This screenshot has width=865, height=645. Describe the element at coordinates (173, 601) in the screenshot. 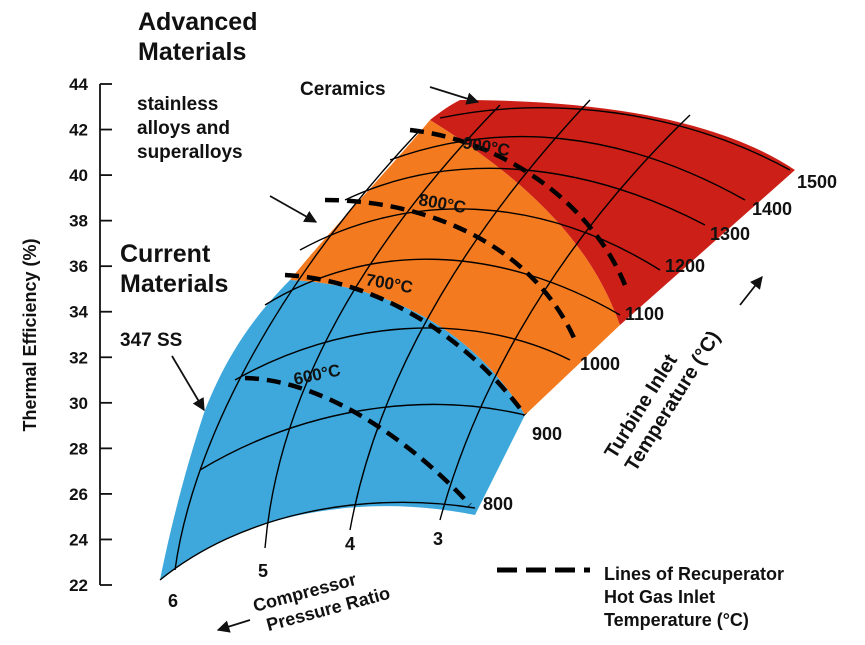

I see `pressure-ratio-tick-6: 6` at that location.